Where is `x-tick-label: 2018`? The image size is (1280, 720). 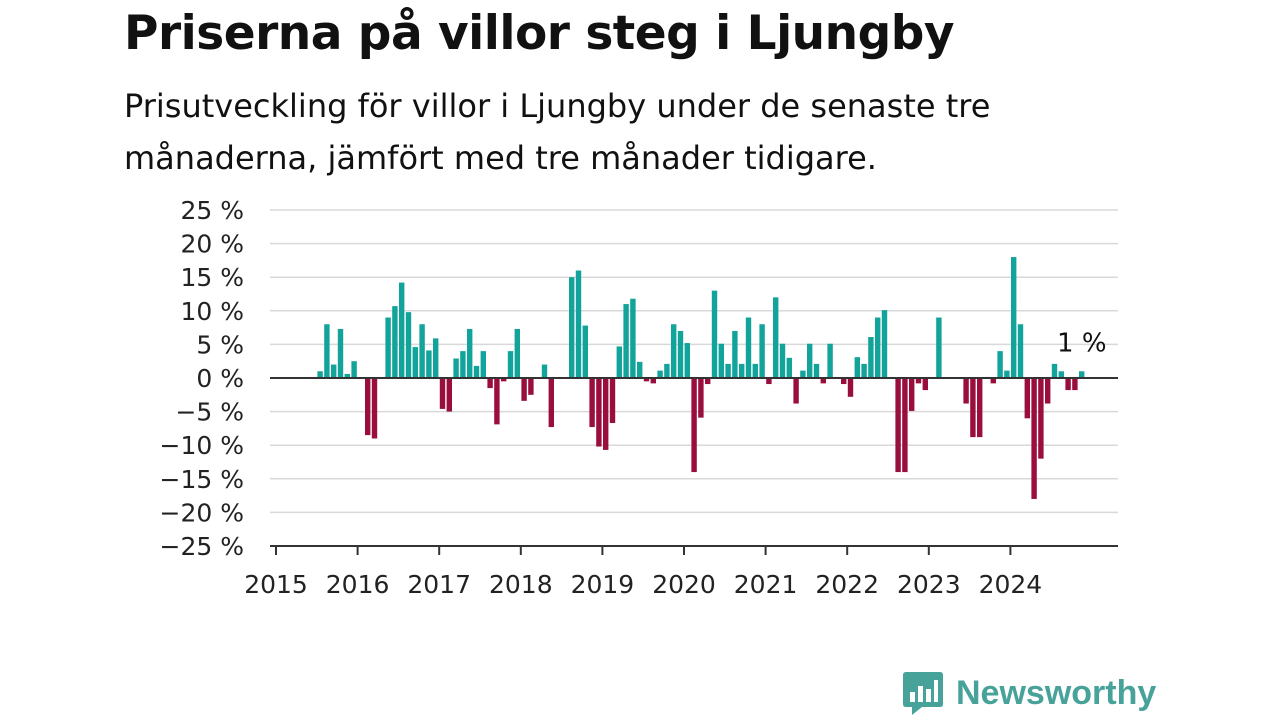 x-tick-label: 2018 is located at coordinates (521, 584).